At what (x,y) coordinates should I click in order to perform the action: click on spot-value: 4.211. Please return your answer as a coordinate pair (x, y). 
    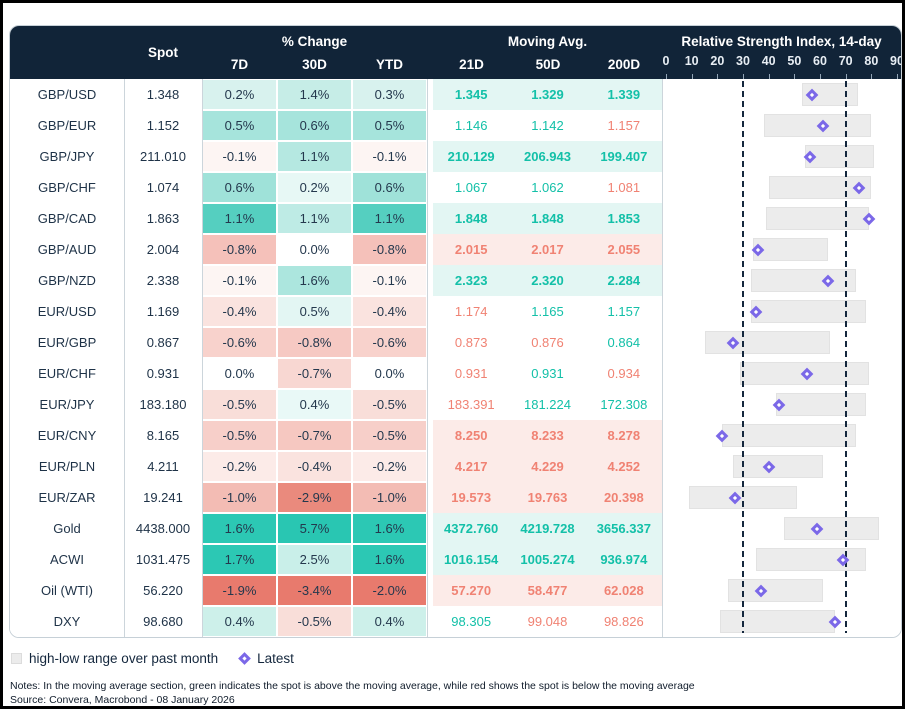
    Looking at the image, I should click on (163, 466).